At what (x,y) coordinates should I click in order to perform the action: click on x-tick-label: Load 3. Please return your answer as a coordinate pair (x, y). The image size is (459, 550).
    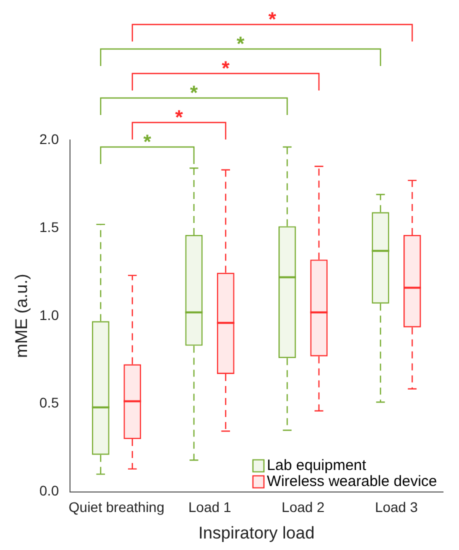
    Looking at the image, I should click on (396, 507).